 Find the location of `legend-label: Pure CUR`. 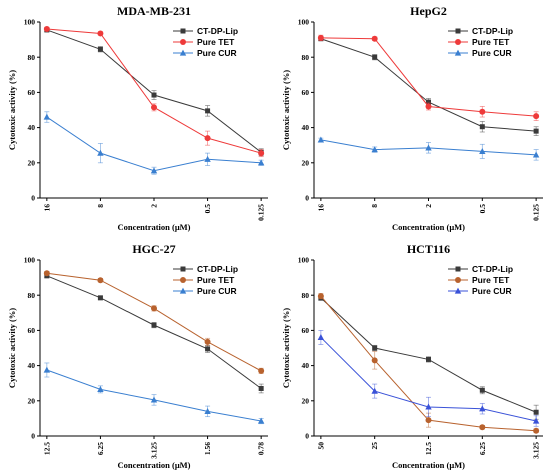

legend-label: Pure CUR is located at coordinates (492, 53).